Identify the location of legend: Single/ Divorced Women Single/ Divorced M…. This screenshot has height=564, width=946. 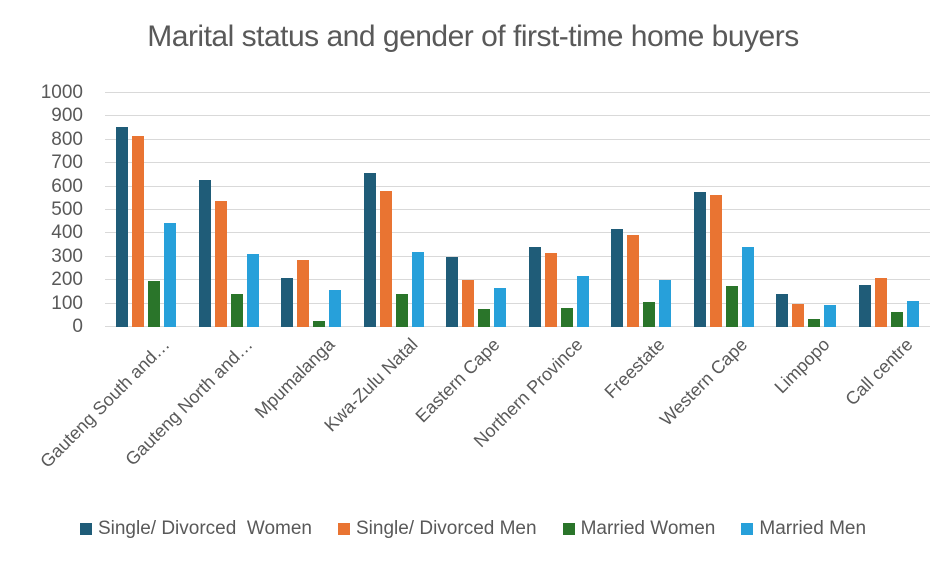
(473, 528).